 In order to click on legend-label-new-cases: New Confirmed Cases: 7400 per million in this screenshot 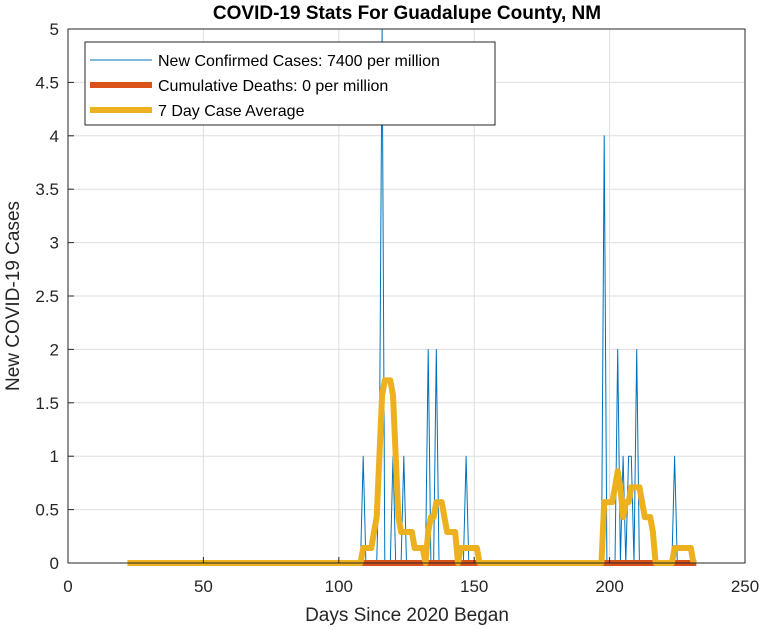, I will do `click(299, 61)`.